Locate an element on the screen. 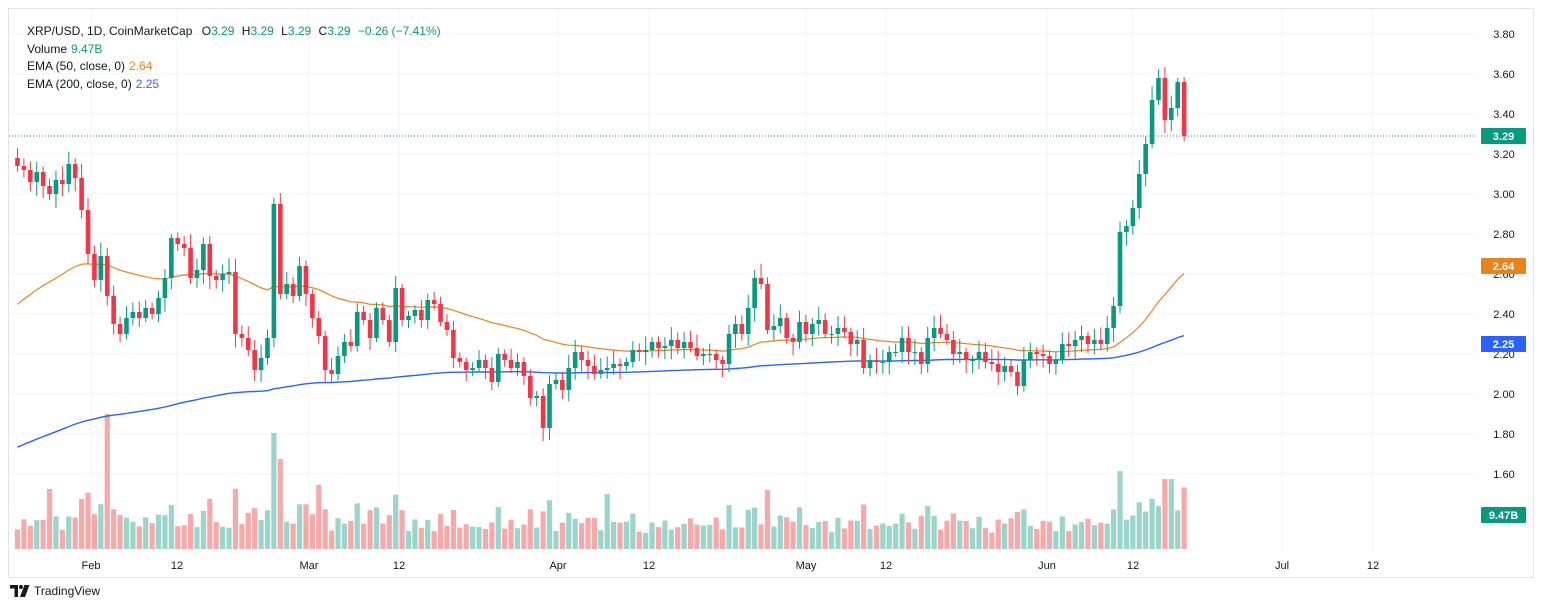 The width and height of the screenshot is (1544, 611). x-tick-label: 12 is located at coordinates (649, 566).